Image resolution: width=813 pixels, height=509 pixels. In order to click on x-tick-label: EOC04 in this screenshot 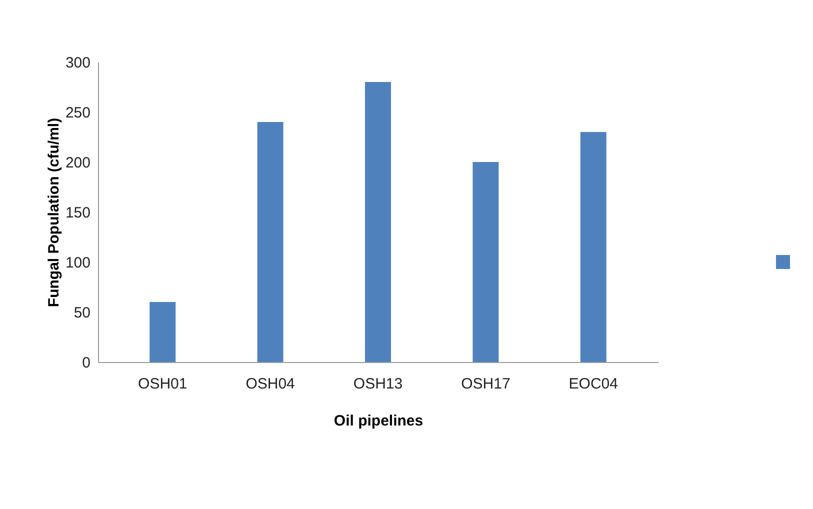, I will do `click(593, 384)`.